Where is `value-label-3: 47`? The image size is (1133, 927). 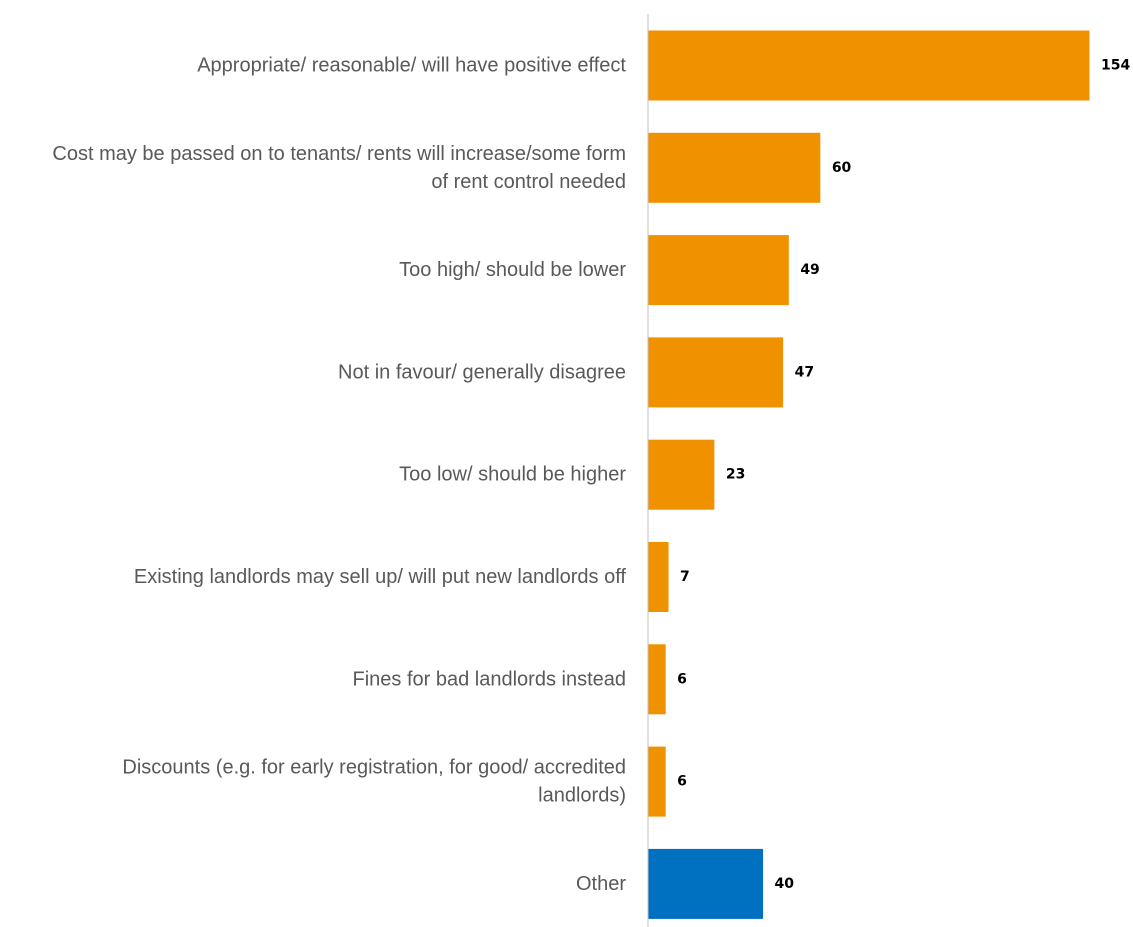
value-label-3: 47 is located at coordinates (804, 372).